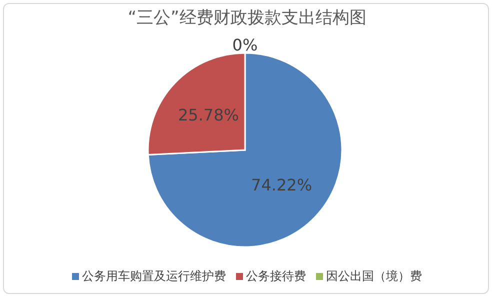 Image resolution: width=494 pixels, height=299 pixels. I want to click on legend-label: 公务用车购置及运行维护费, so click(153, 276).